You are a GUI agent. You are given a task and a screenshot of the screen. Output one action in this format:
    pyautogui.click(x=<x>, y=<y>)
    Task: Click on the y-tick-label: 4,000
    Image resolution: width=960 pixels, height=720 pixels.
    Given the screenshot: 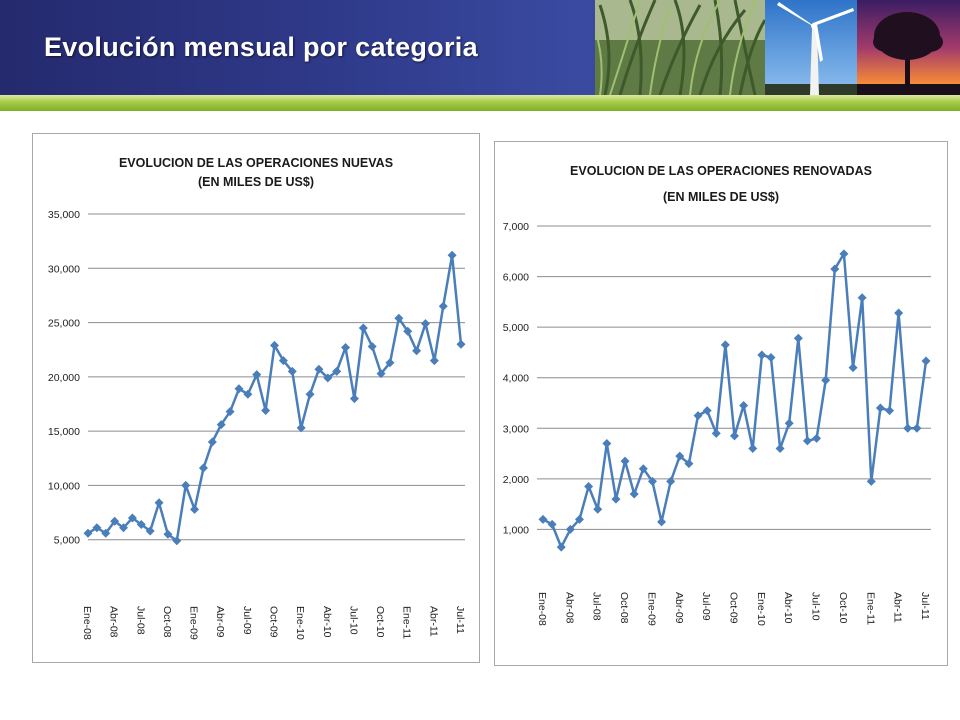 What is the action you would take?
    pyautogui.click(x=516, y=379)
    